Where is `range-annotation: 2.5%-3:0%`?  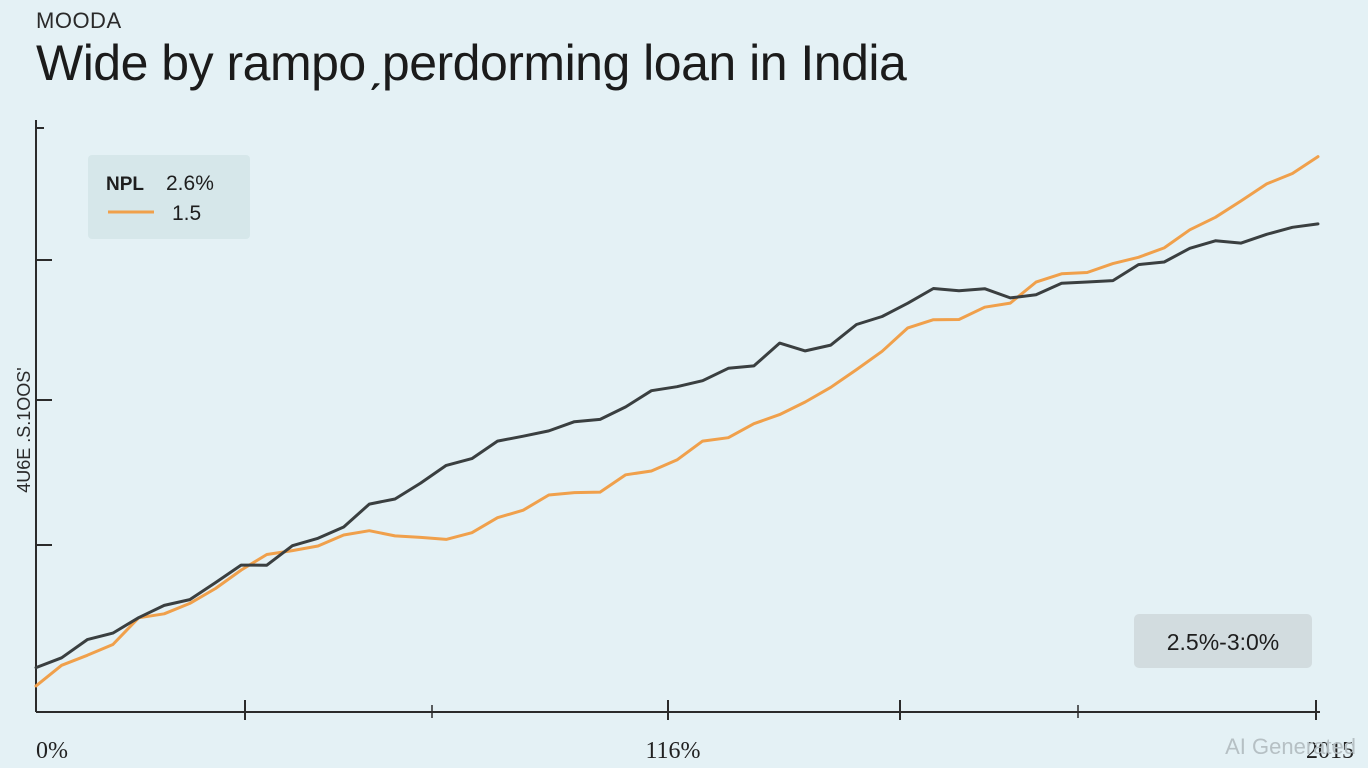
range-annotation: 2.5%-3:0% is located at coordinates (1223, 641).